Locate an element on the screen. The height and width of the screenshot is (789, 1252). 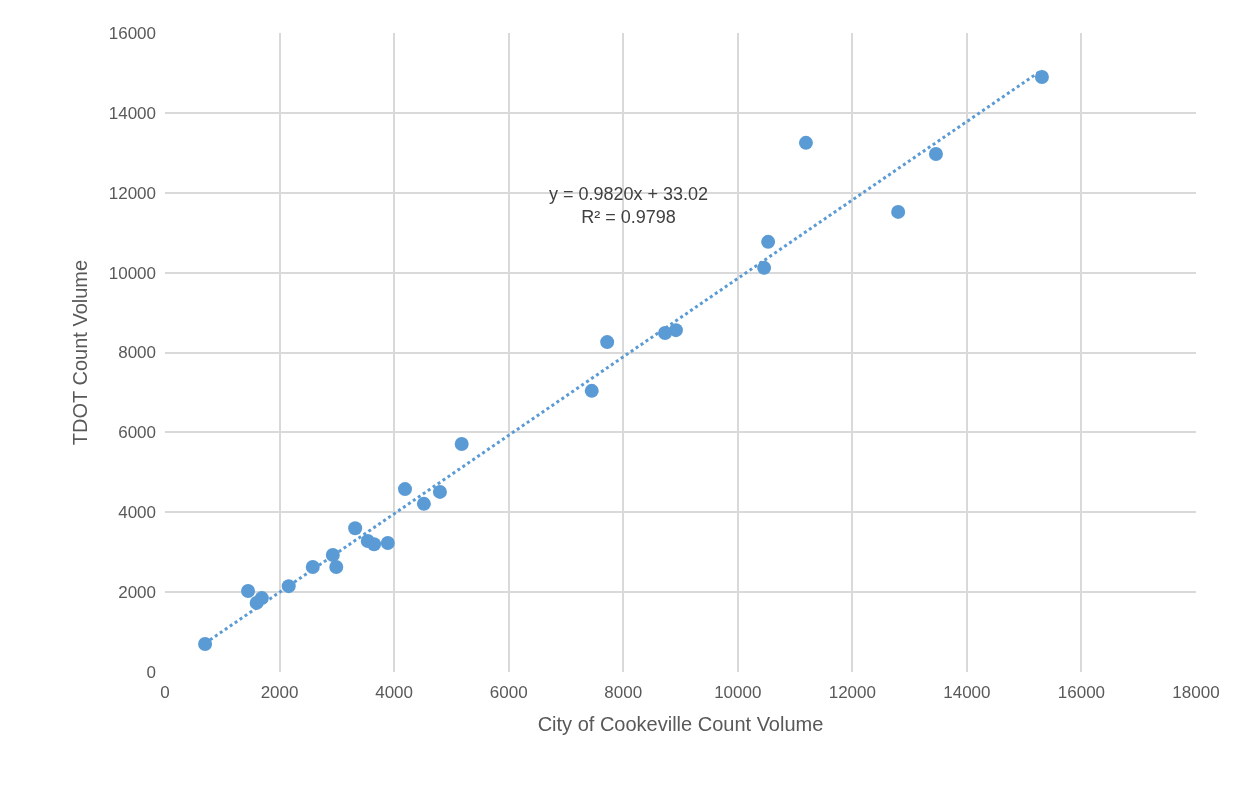
y-tick-label: 14000 is located at coordinates (132, 113).